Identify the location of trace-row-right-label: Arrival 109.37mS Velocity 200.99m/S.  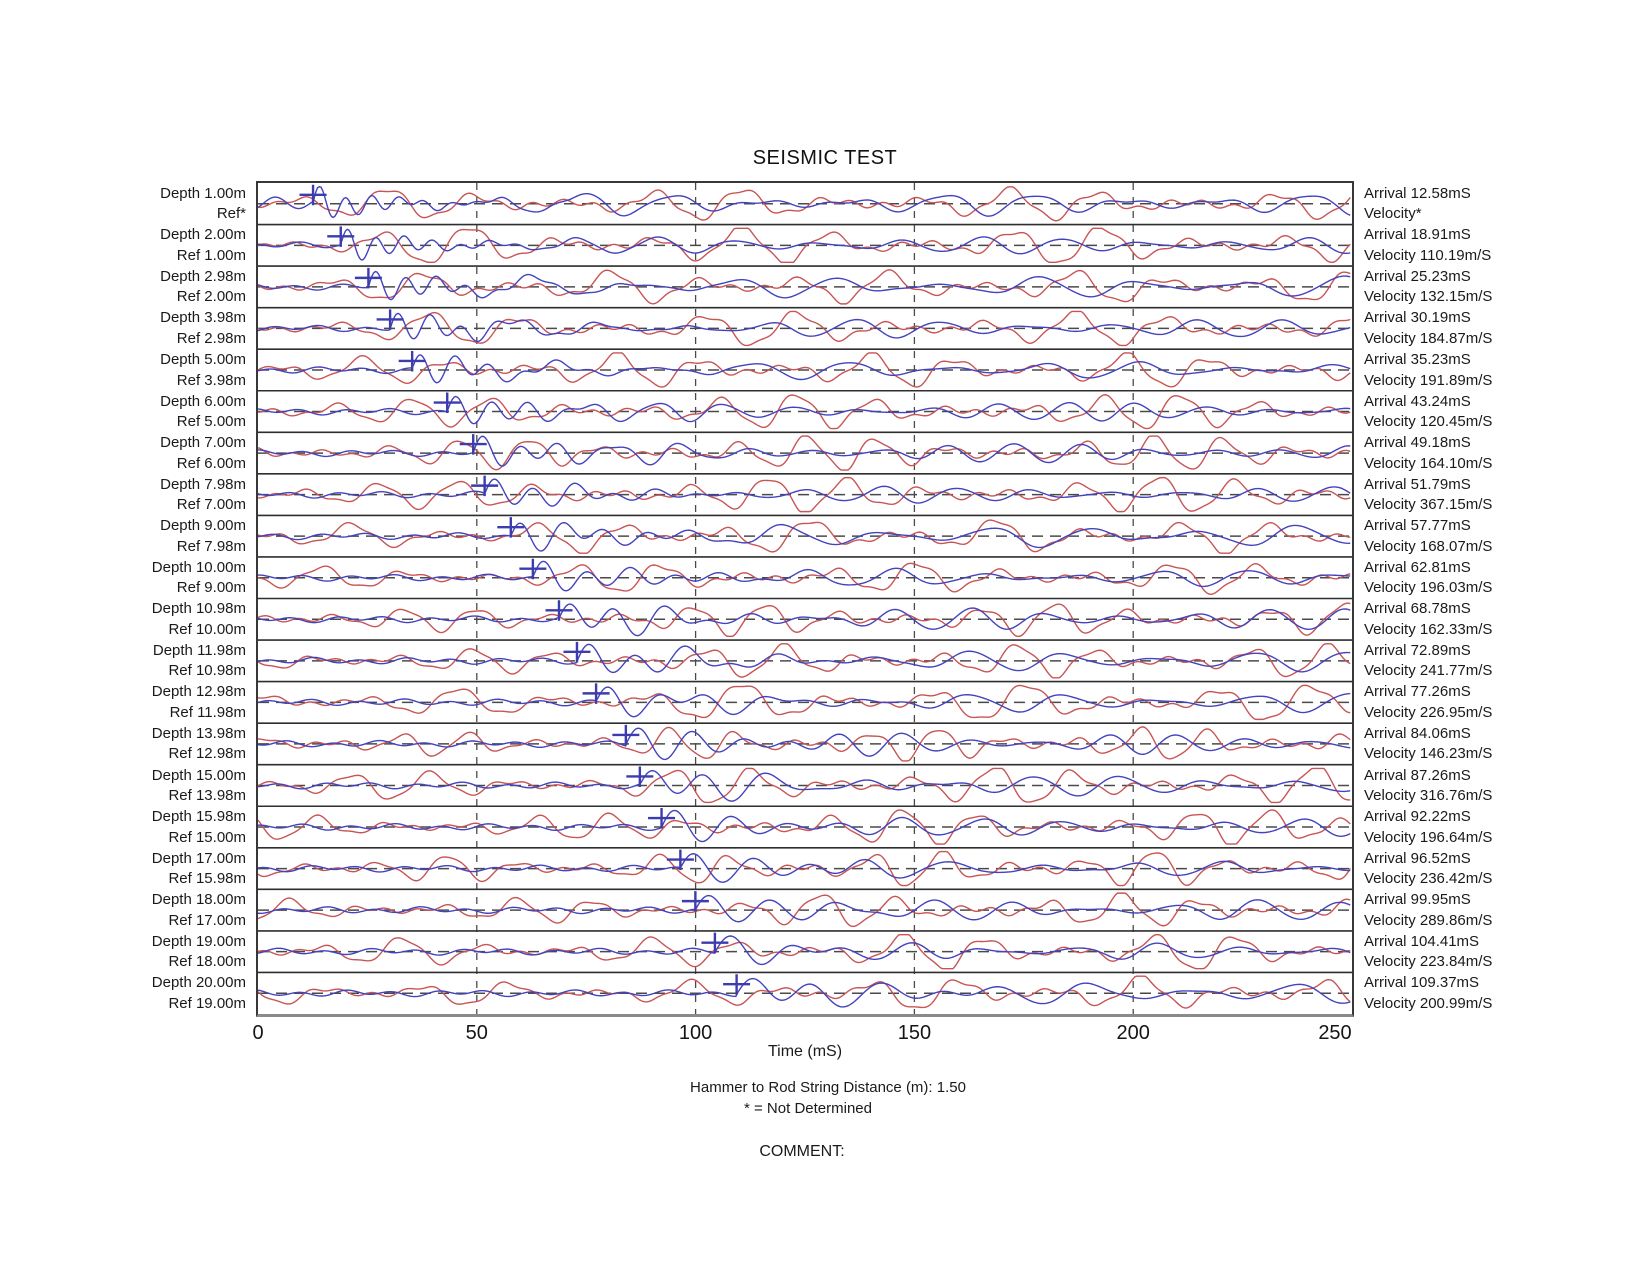
(1428, 993).